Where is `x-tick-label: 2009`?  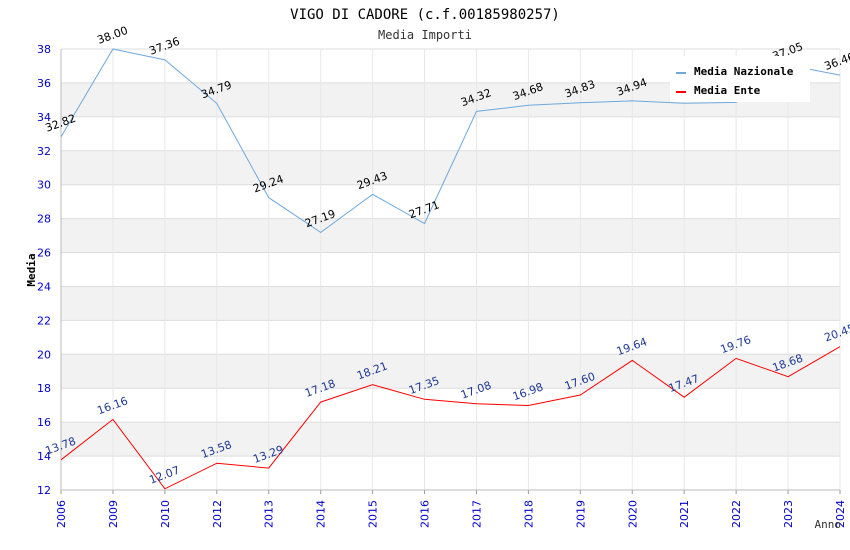
x-tick-label: 2009 is located at coordinates (113, 514).